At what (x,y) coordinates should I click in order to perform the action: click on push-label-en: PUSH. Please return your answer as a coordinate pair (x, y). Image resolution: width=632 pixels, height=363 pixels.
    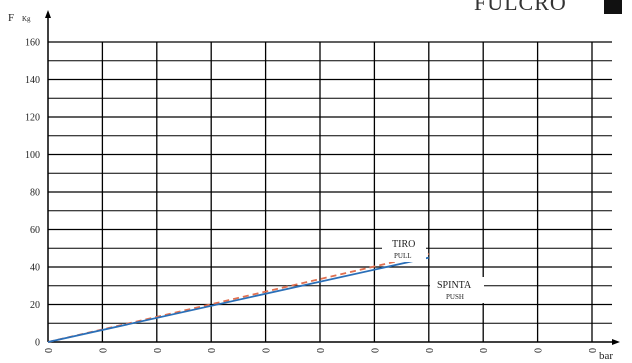
    Looking at the image, I should click on (455, 297).